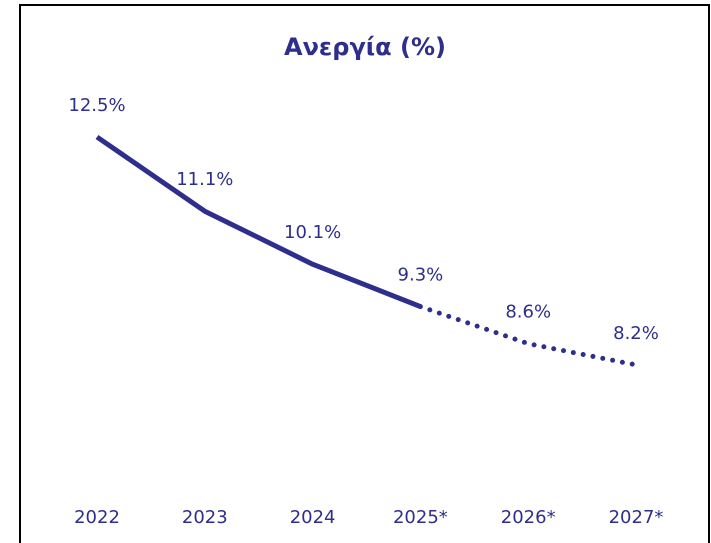 The width and height of the screenshot is (711, 543). Describe the element at coordinates (528, 312) in the screenshot. I see `data-label: 8.6%` at that location.